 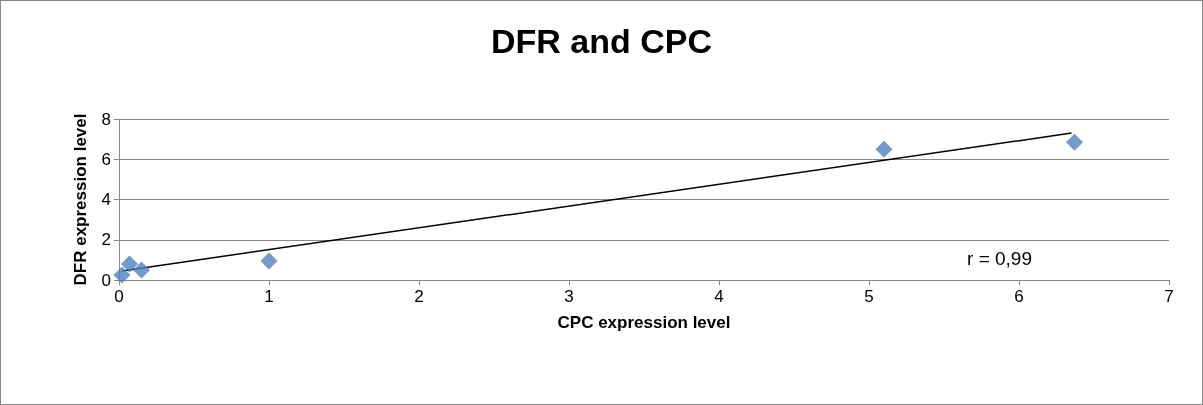 What do you see at coordinates (106, 159) in the screenshot?
I see `y-tick-label: 6` at bounding box center [106, 159].